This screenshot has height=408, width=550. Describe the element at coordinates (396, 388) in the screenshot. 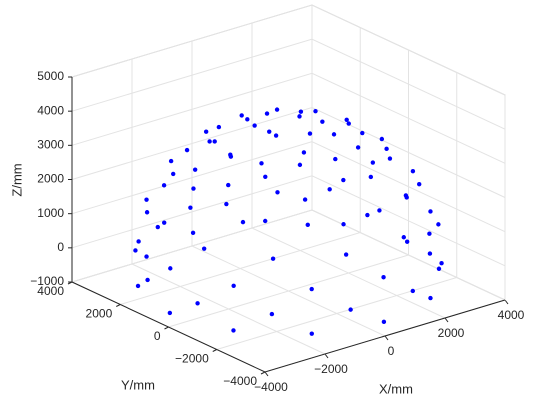

I see `x-axis-label: X/mm` at that location.